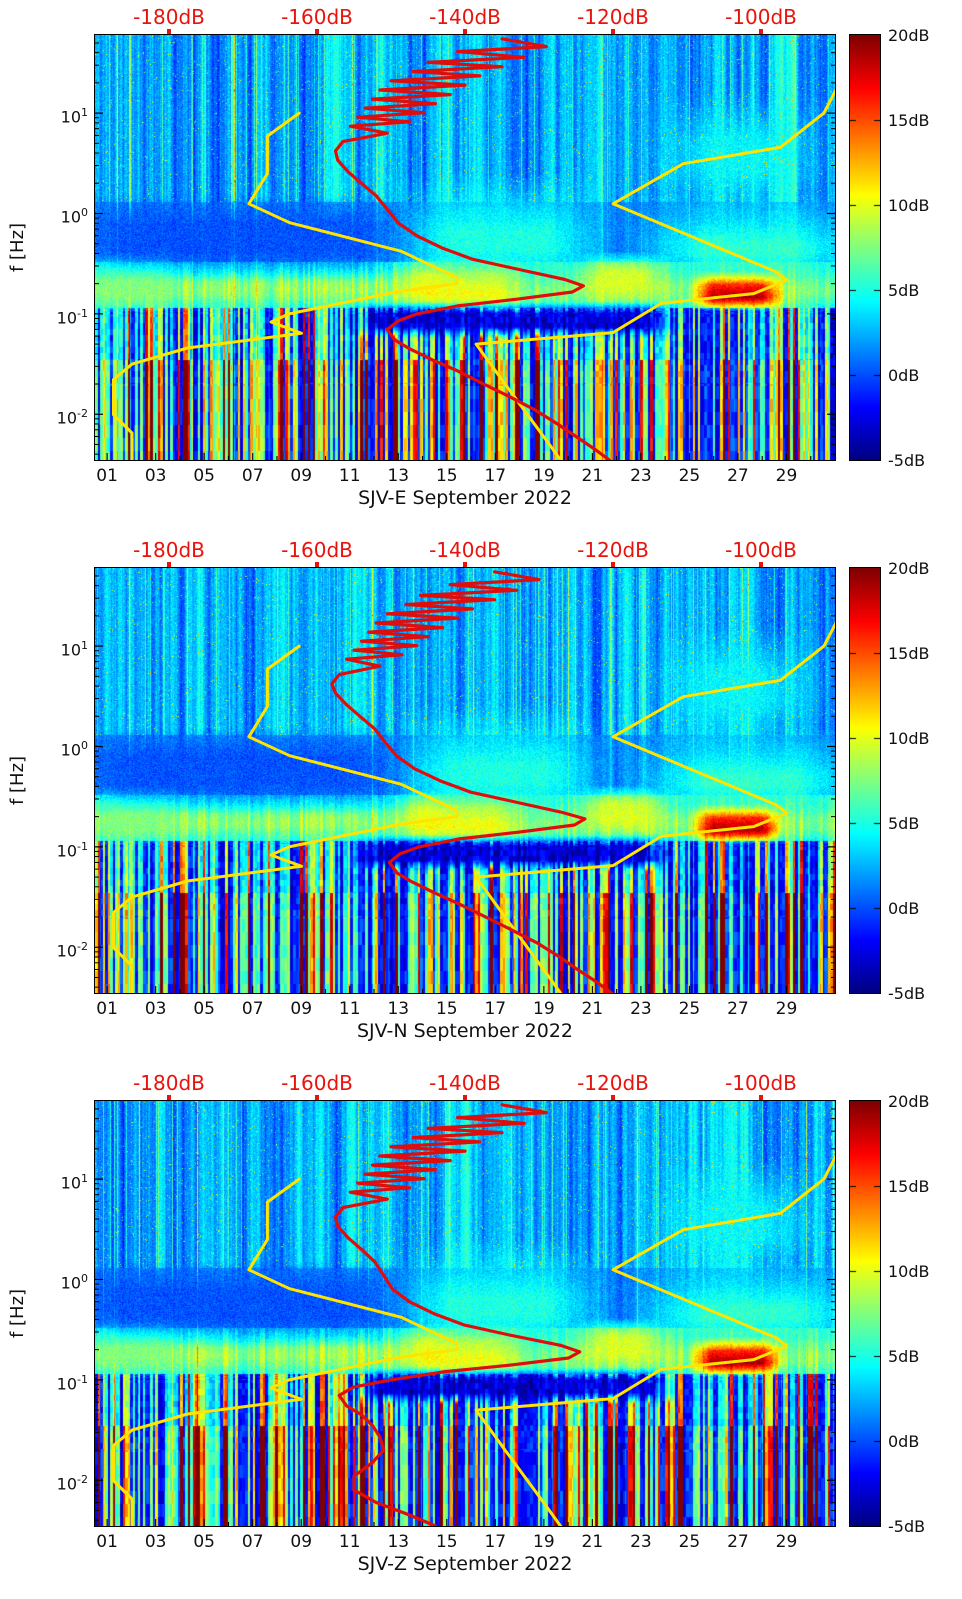 The width and height of the screenshot is (962, 1599). Describe the element at coordinates (398, 1009) in the screenshot. I see `x-tick-label: 13` at that location.